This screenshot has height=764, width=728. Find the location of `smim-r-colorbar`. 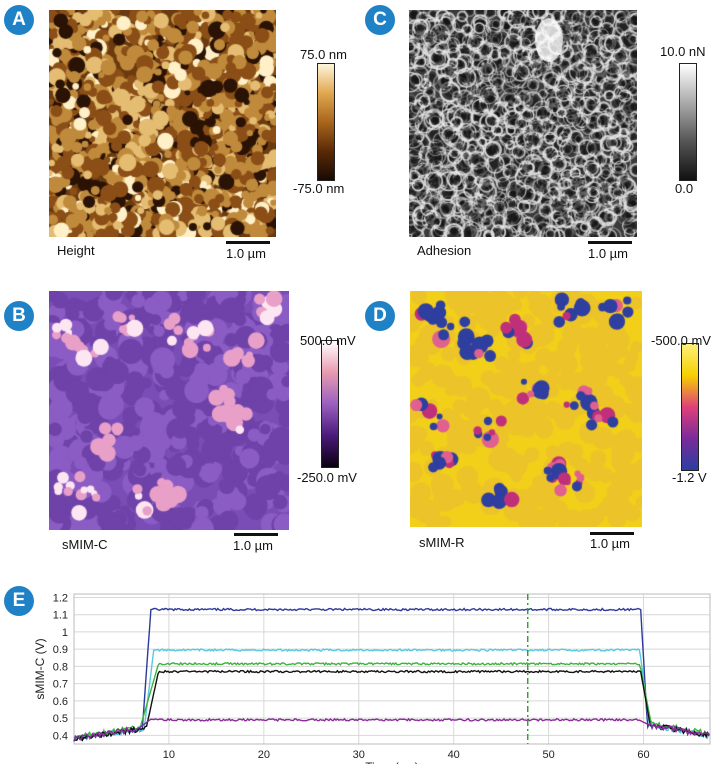

smim-r-colorbar is located at coordinates (690, 407).